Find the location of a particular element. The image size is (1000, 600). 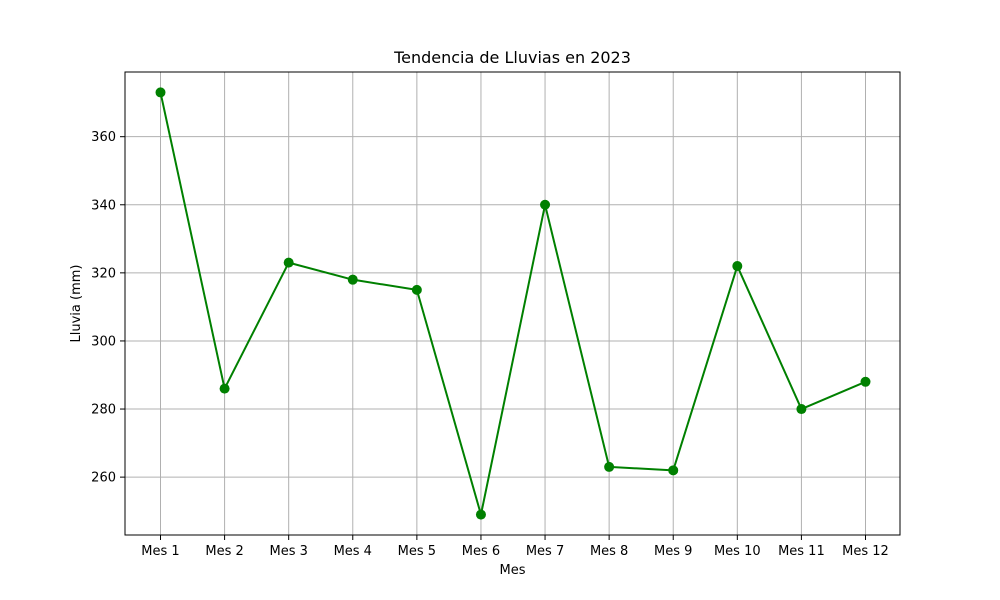

x-tick-label: Mes 5 is located at coordinates (417, 551).